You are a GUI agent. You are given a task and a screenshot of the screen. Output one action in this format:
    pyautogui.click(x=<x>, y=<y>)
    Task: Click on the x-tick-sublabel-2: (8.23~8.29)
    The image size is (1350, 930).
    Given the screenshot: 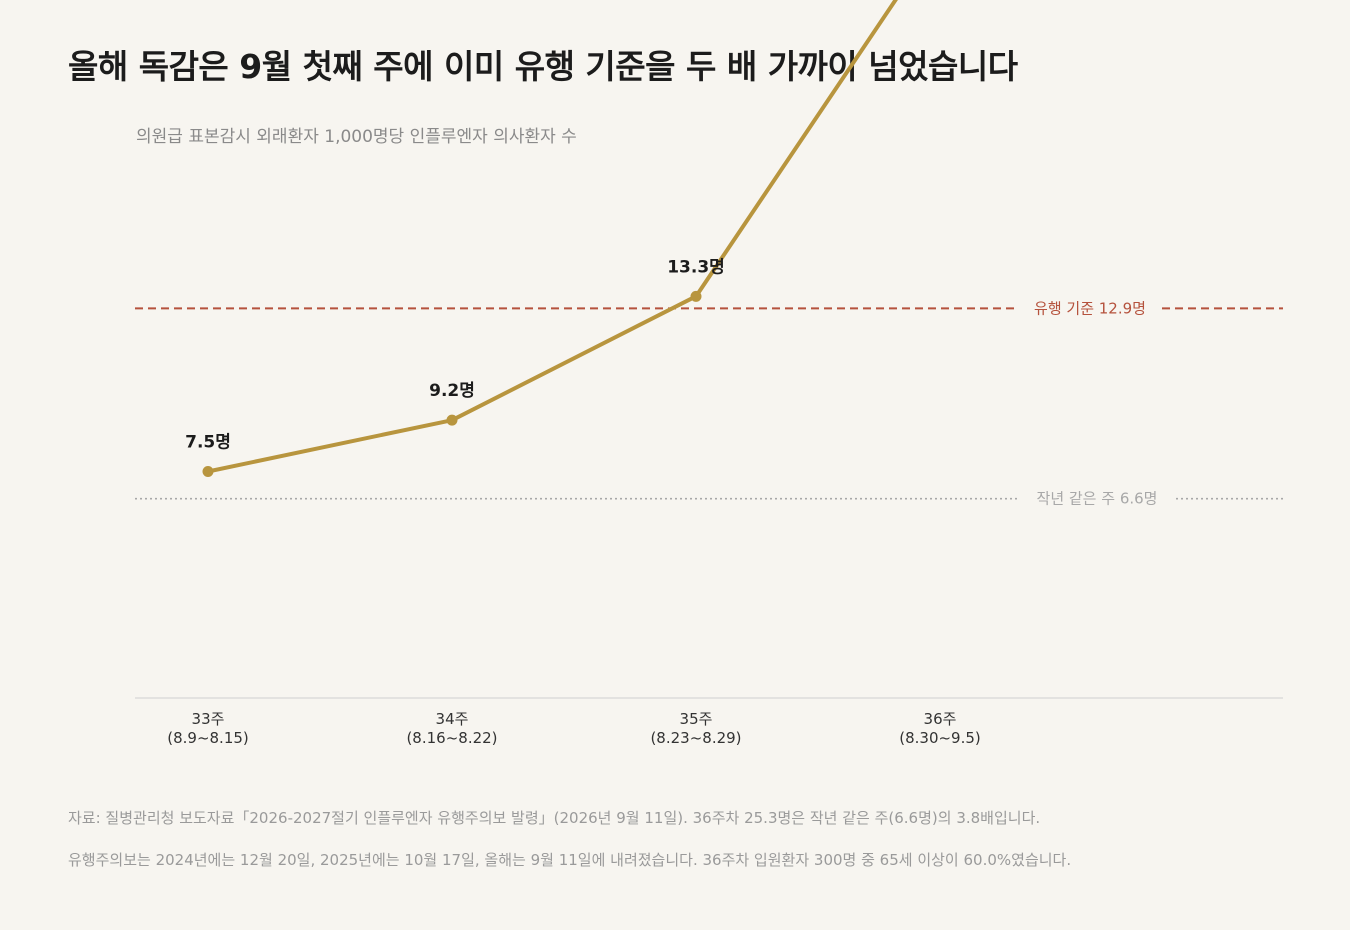 What is the action you would take?
    pyautogui.click(x=695, y=738)
    